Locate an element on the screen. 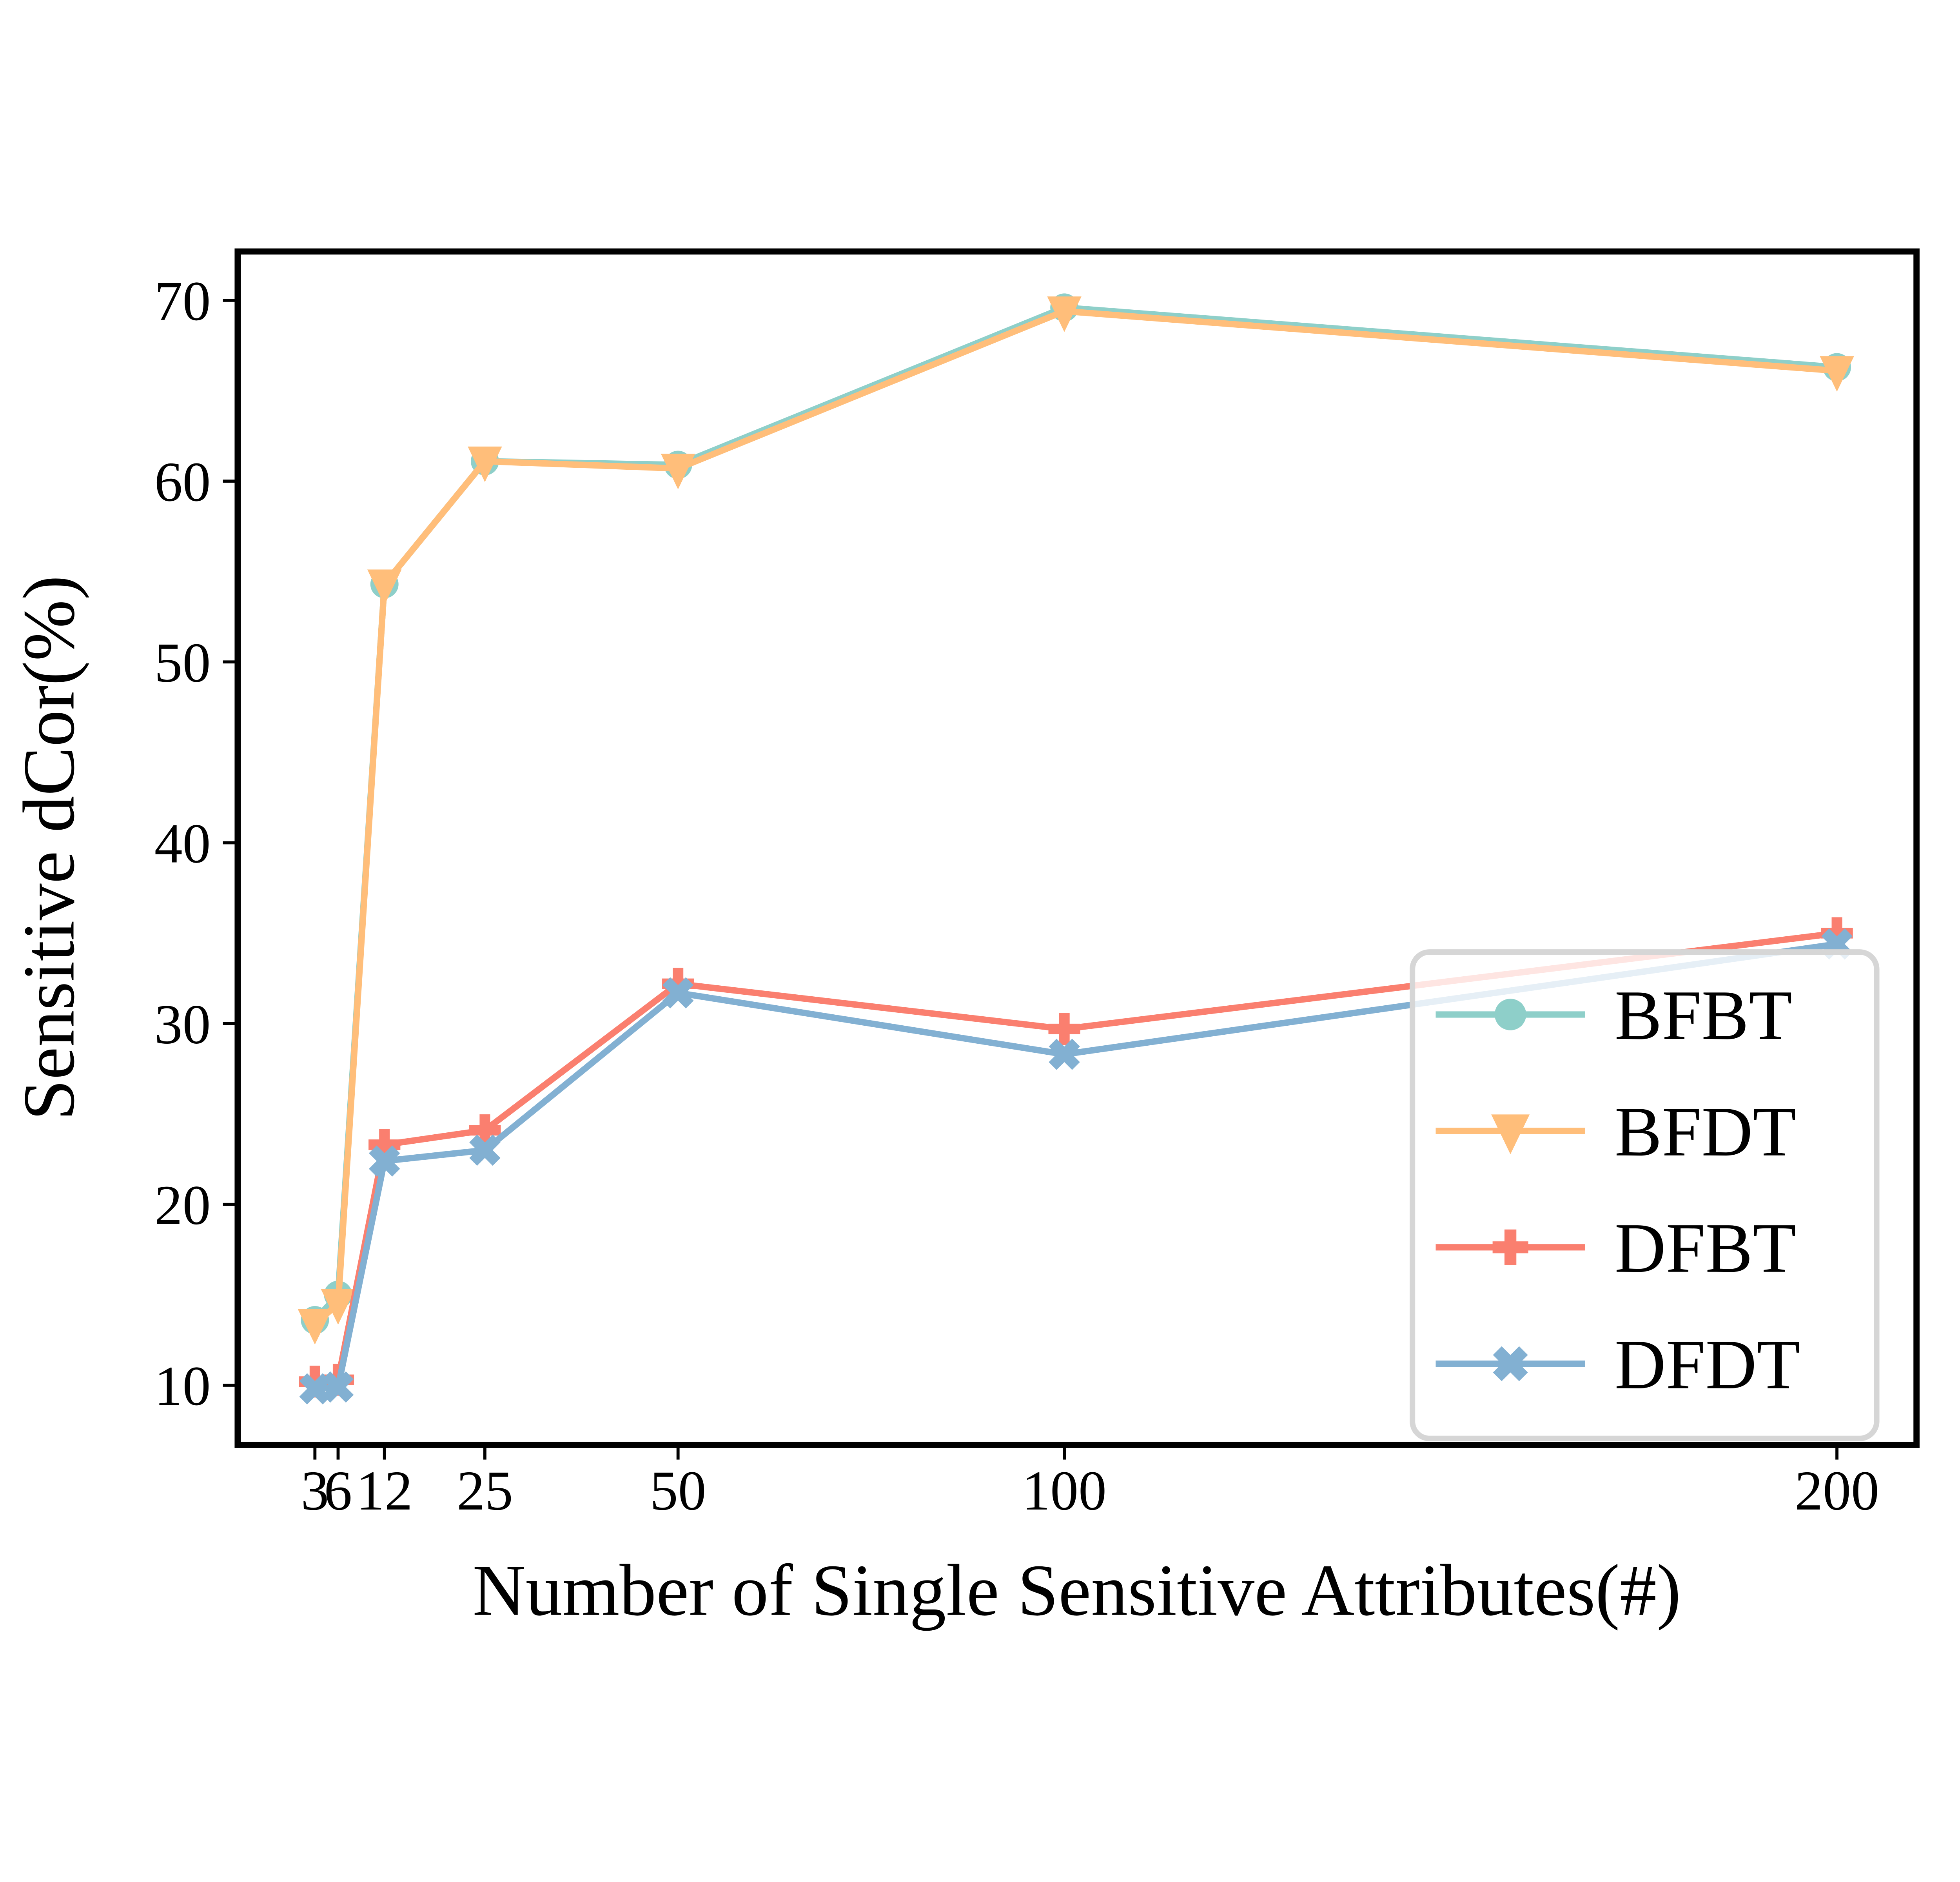 The height and width of the screenshot is (1882, 1960). data-point-DFDT-x100 is located at coordinates (1064, 1054).